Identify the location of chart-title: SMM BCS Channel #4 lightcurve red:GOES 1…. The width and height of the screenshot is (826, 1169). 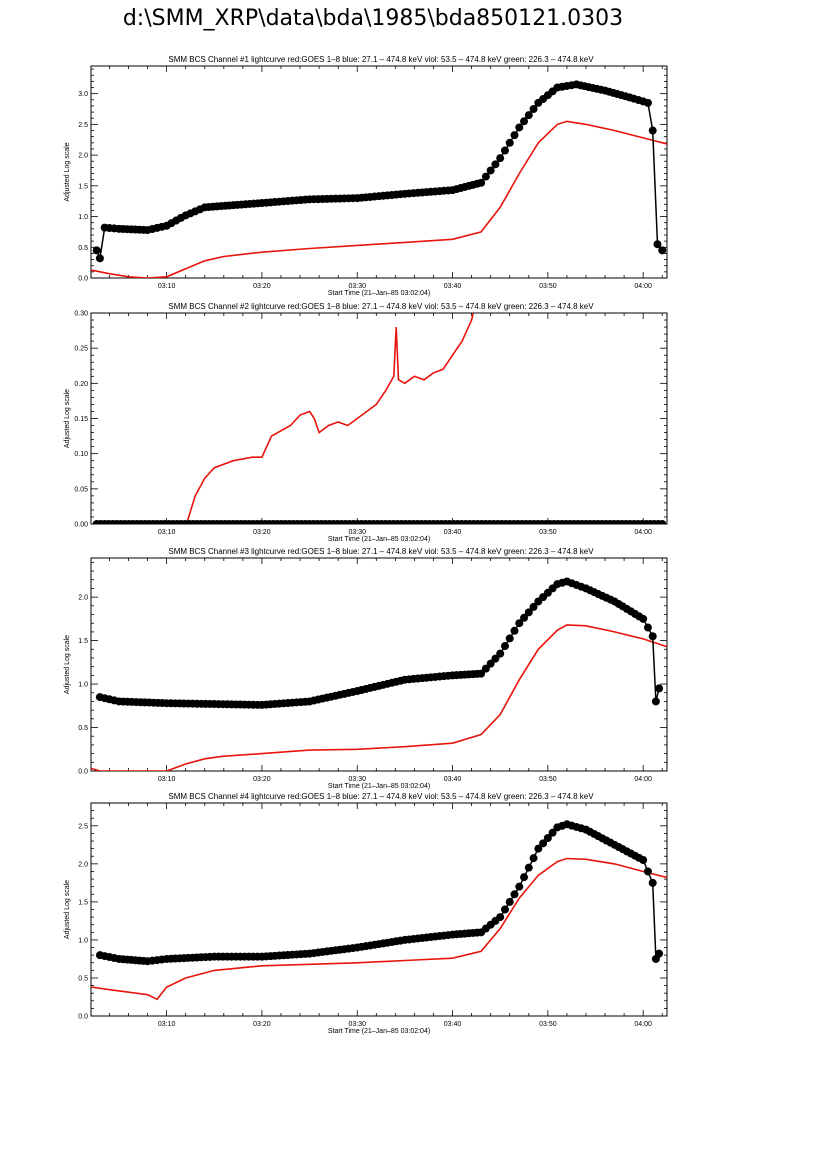
(381, 796).